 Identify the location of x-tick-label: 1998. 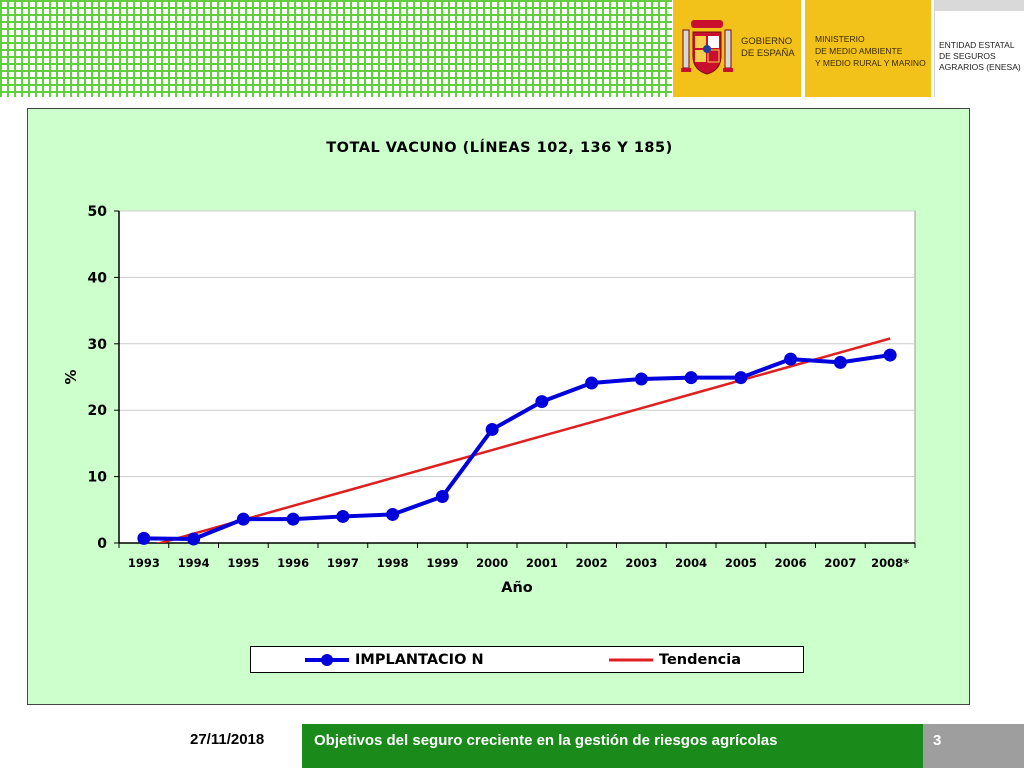
(393, 563).